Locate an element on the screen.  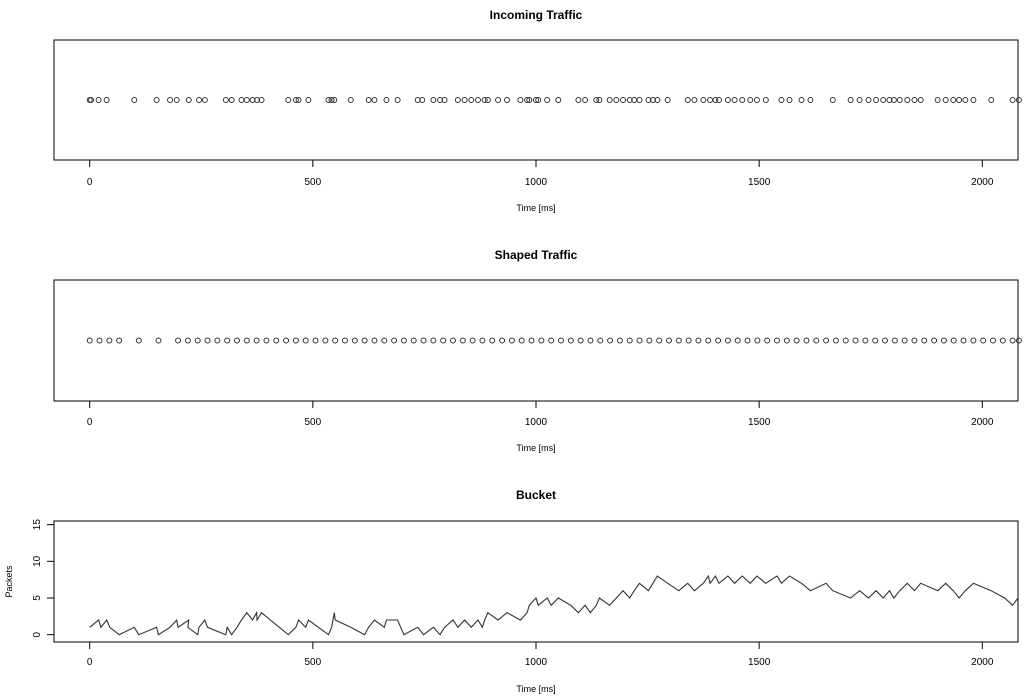
incoming-x-tick-label: 500 is located at coordinates (313, 182).